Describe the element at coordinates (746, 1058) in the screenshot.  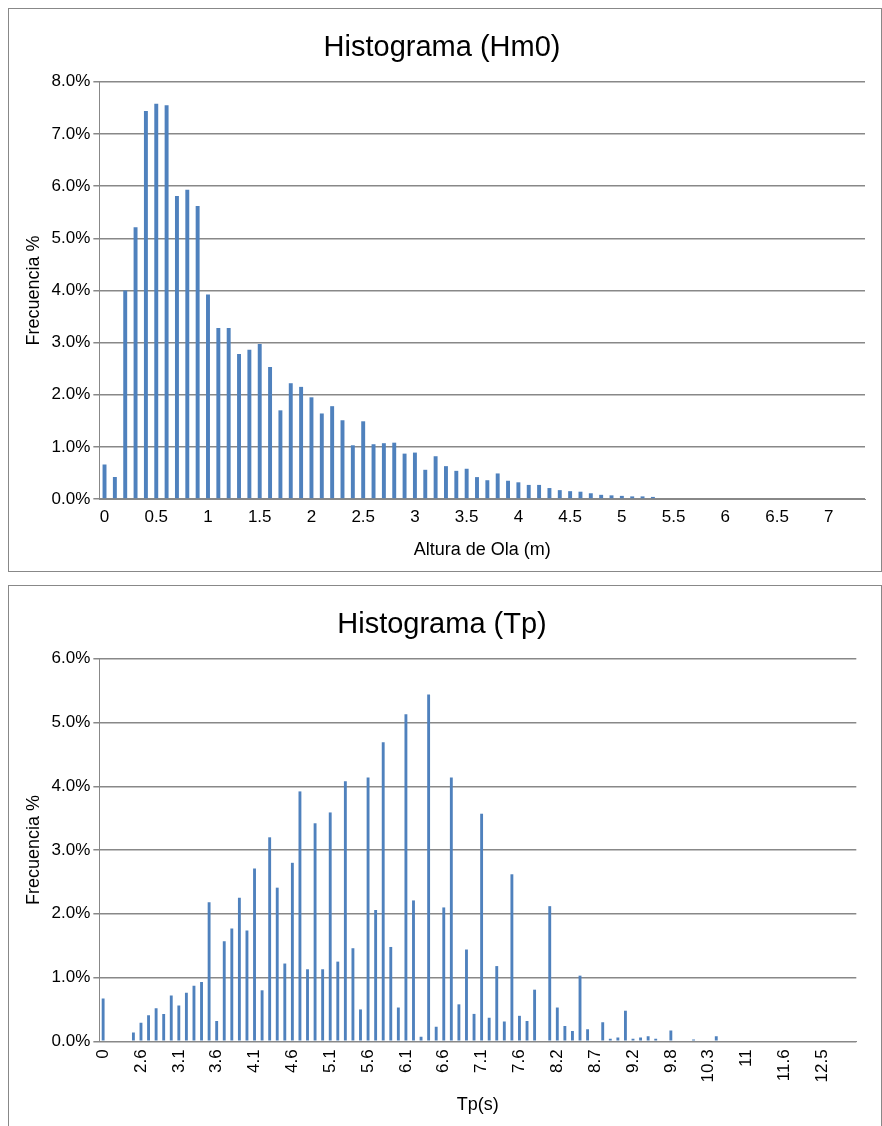
I see `x-tick-label: 11` at that location.